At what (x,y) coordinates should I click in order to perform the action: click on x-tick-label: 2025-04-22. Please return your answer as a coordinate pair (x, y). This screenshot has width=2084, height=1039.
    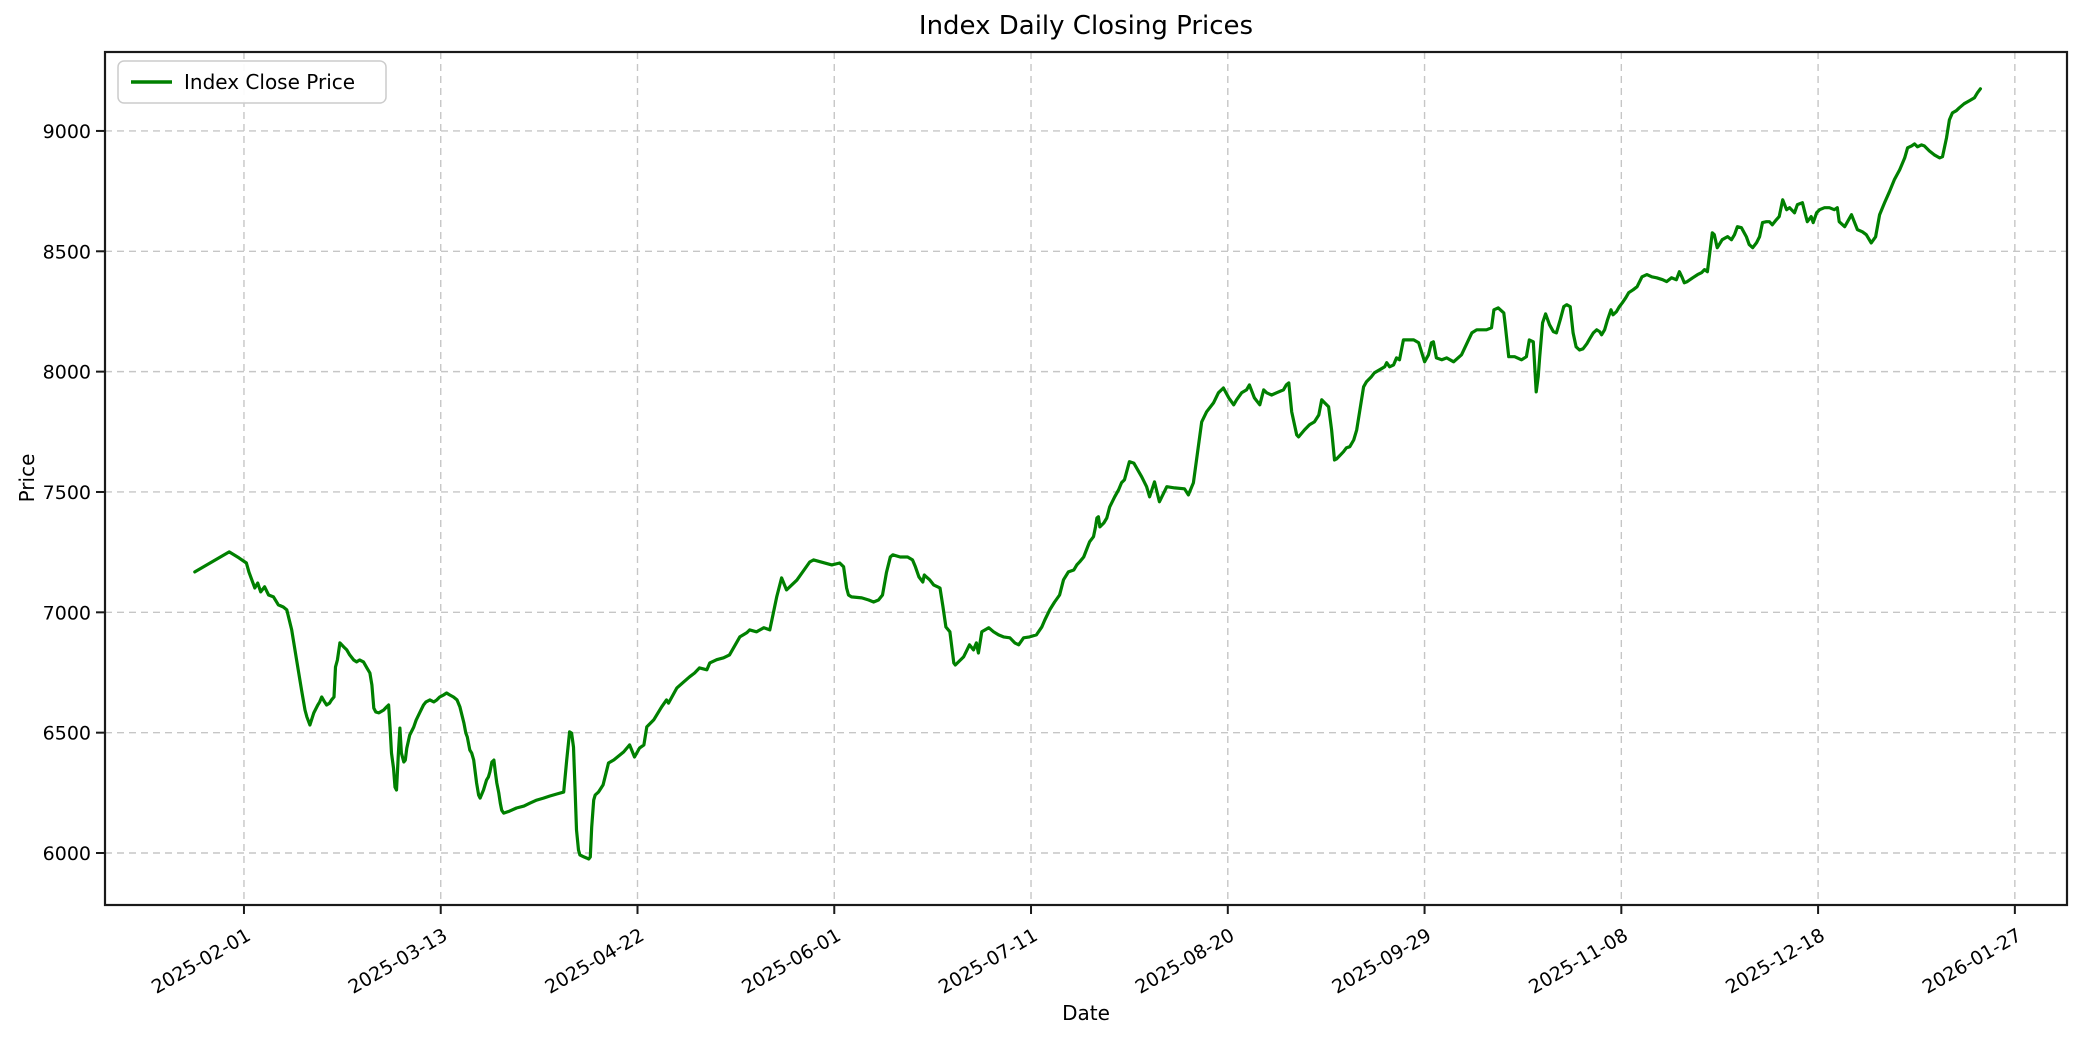
    Looking at the image, I should click on (594, 961).